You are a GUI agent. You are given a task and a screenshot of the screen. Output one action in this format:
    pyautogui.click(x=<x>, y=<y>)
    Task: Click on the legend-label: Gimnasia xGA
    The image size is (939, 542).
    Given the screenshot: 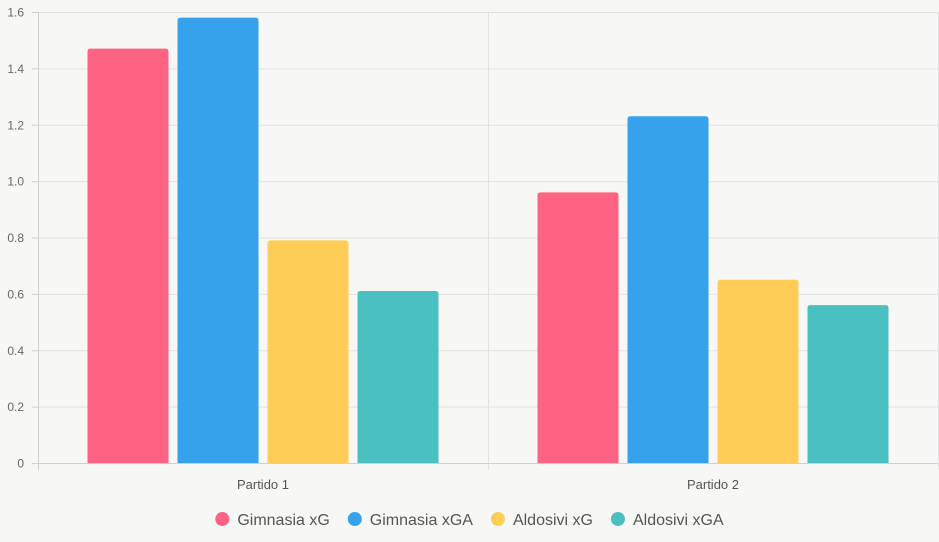 What is the action you would take?
    pyautogui.click(x=421, y=520)
    